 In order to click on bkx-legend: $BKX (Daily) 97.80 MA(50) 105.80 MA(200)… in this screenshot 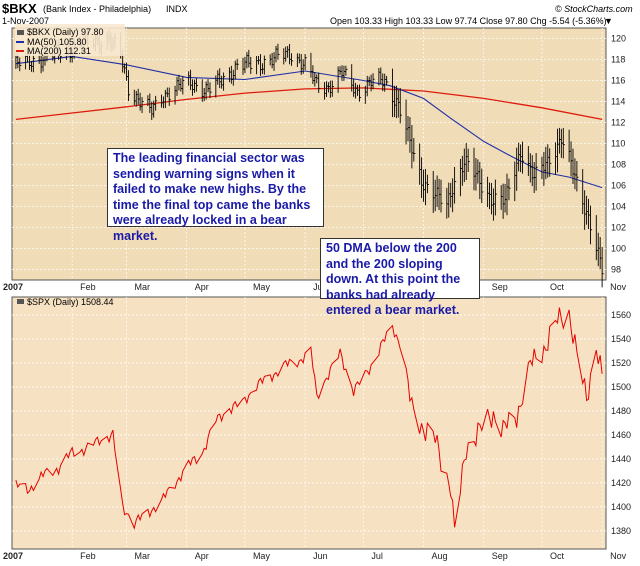, I will do `click(70, 40)`.